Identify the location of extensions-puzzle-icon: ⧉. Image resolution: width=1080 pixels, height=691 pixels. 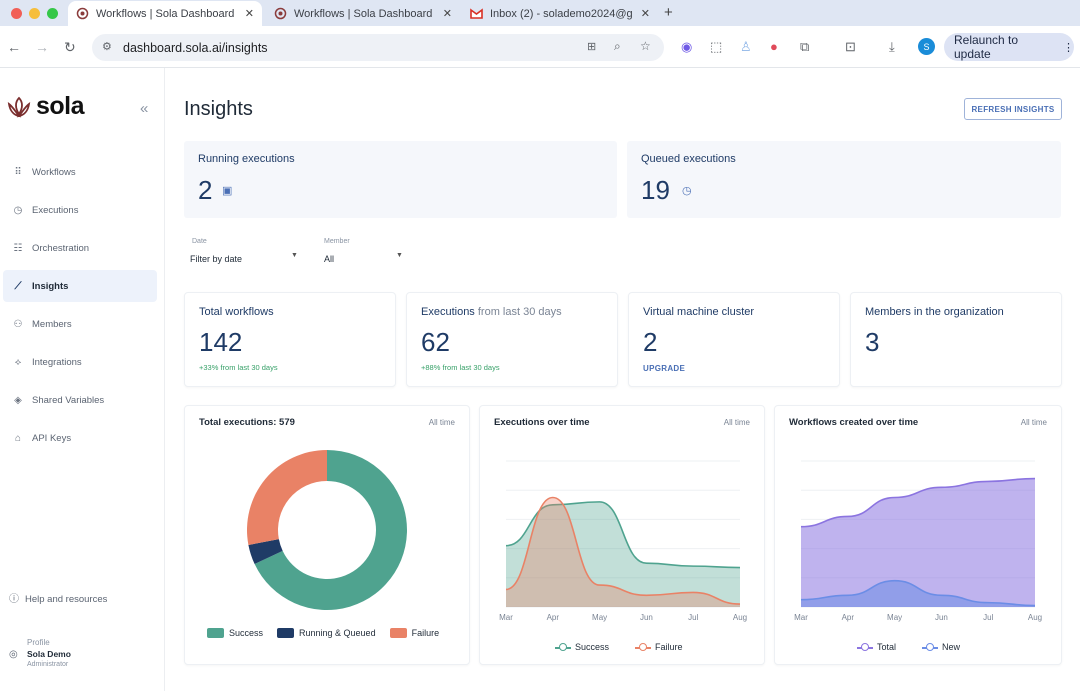
(805, 46).